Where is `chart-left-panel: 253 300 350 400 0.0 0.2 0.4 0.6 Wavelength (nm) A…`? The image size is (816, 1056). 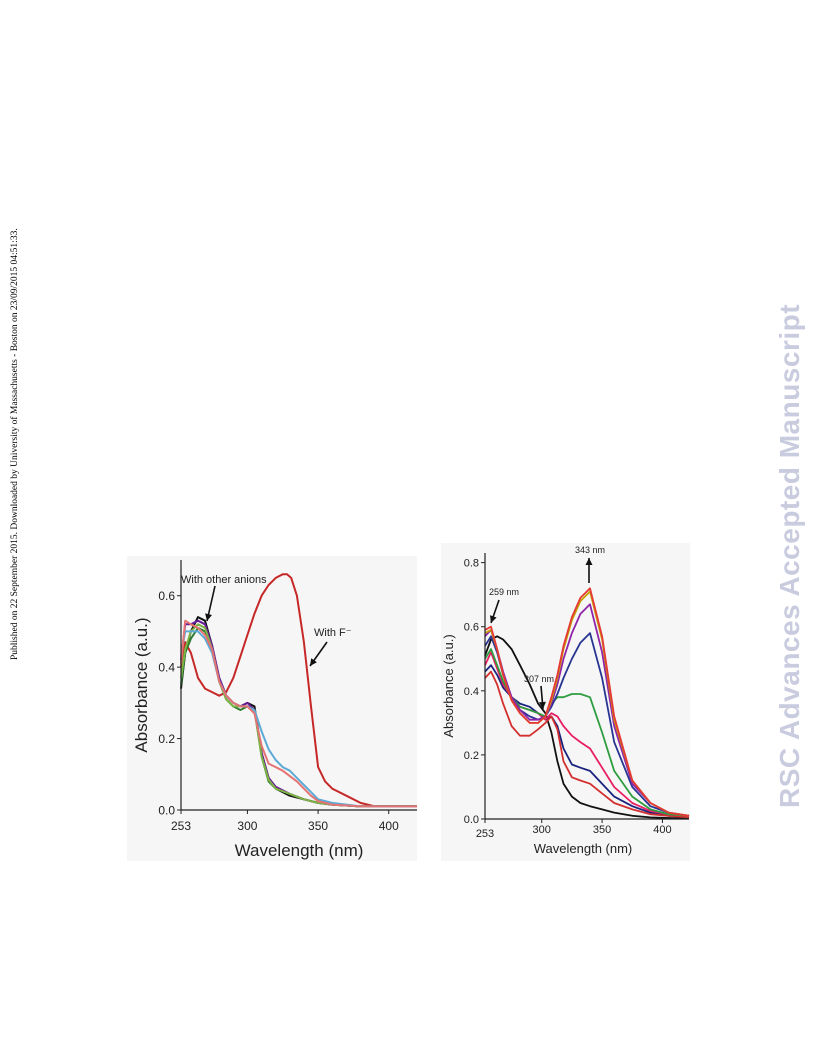
chart-left-panel: 253 300 350 400 0.0 0.2 0.4 0.6 Wavelength (nm) A… is located at coordinates (272, 708).